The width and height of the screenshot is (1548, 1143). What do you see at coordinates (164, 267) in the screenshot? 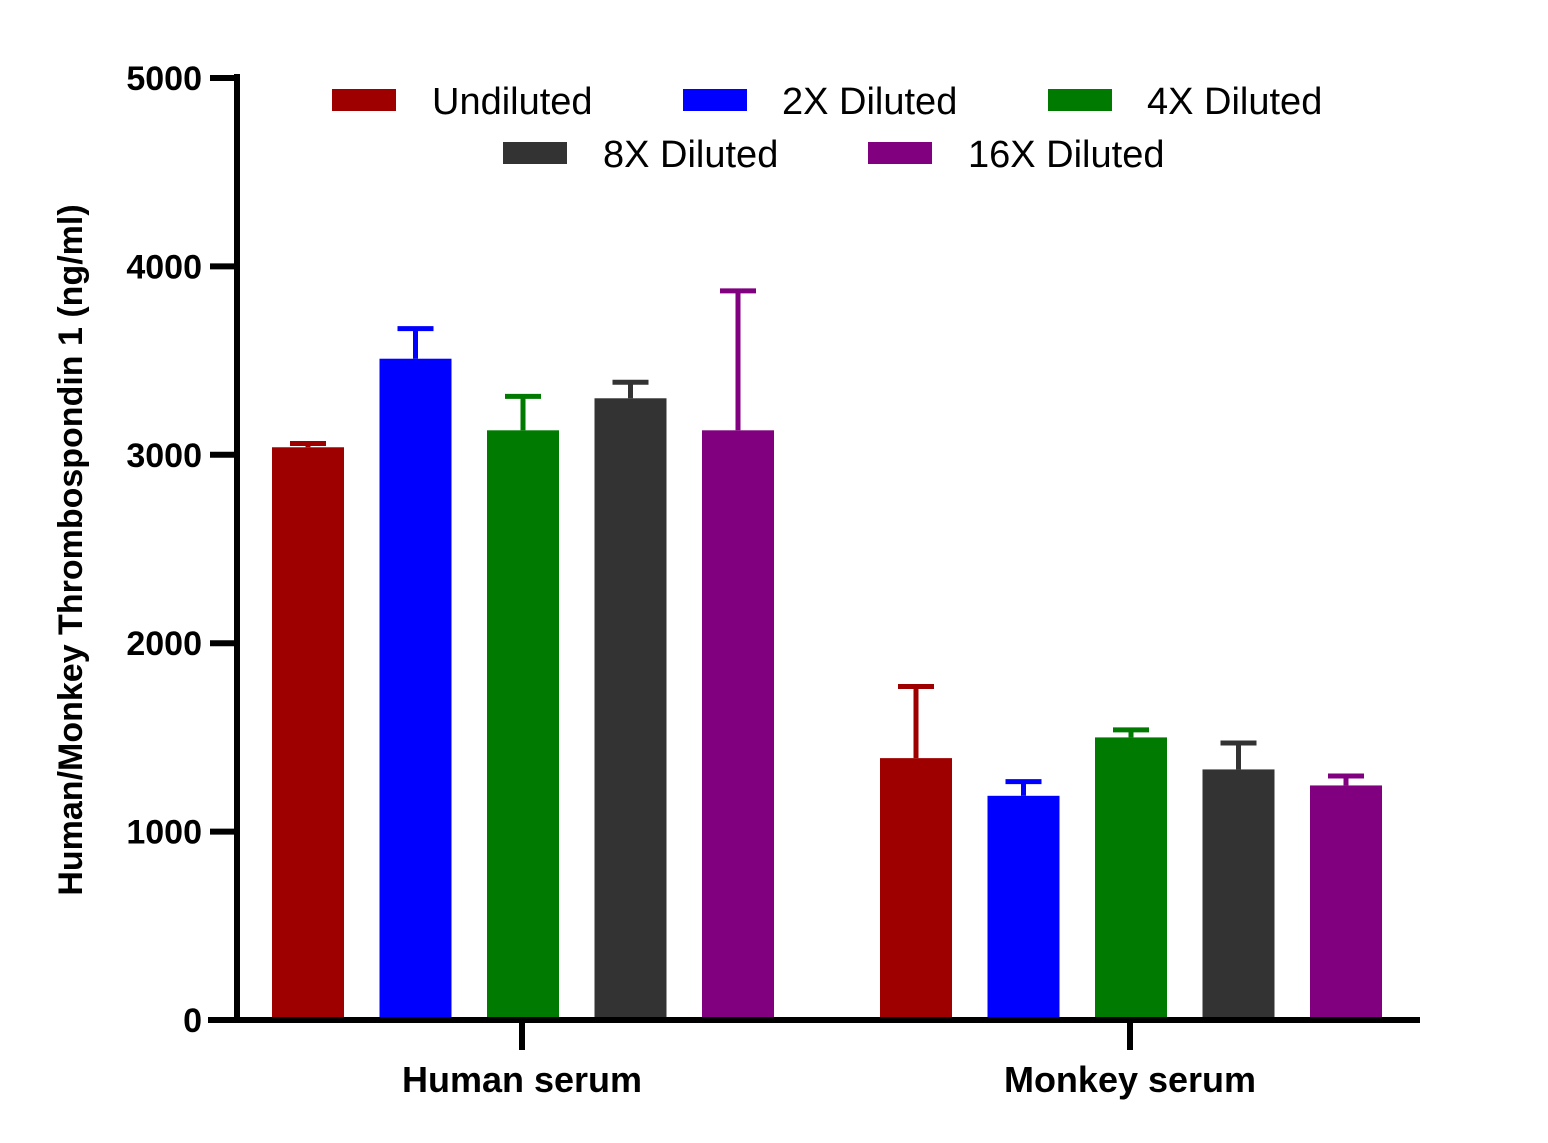
I see `y-tick-label: 4000` at bounding box center [164, 267].